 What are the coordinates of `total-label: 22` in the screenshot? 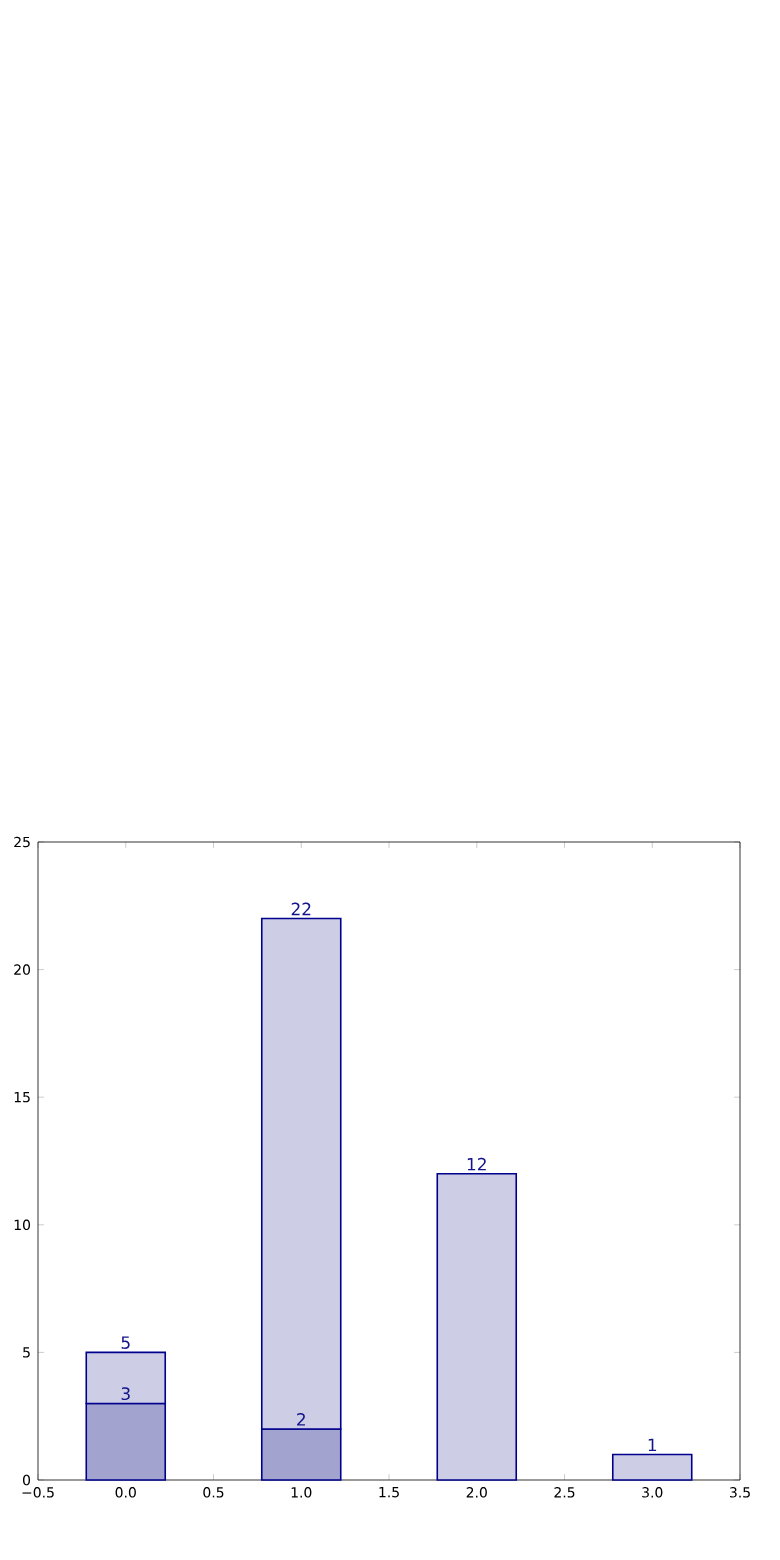 It's located at (301, 909).